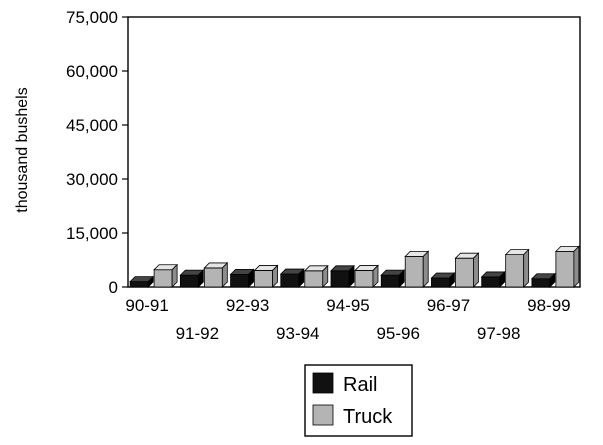 Image resolution: width=603 pixels, height=445 pixels. What do you see at coordinates (92, 125) in the screenshot?
I see `y-tick-label: 45,000` at bounding box center [92, 125].